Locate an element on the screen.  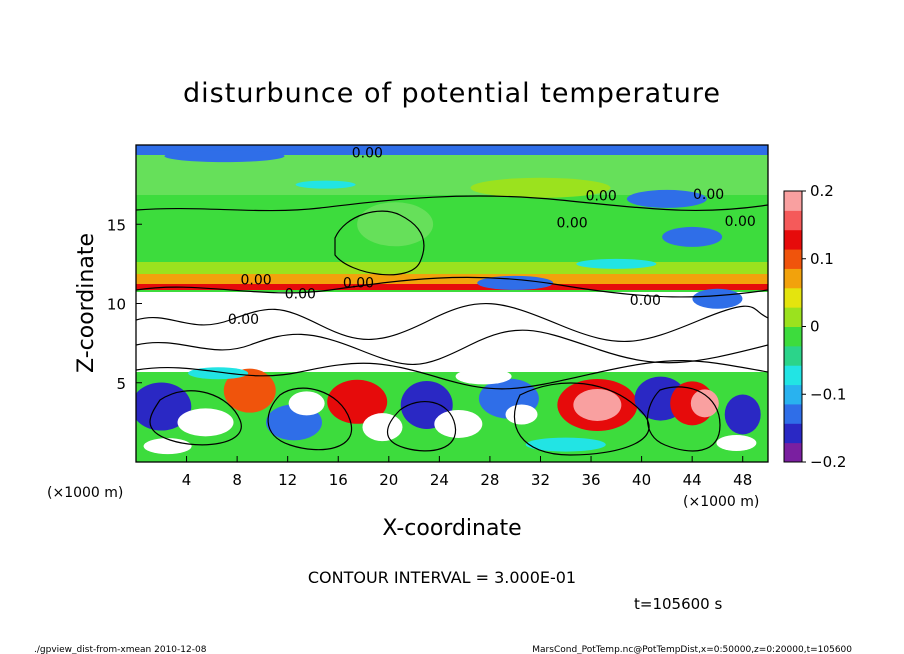
x-tick-label: 4 is located at coordinates (187, 480).